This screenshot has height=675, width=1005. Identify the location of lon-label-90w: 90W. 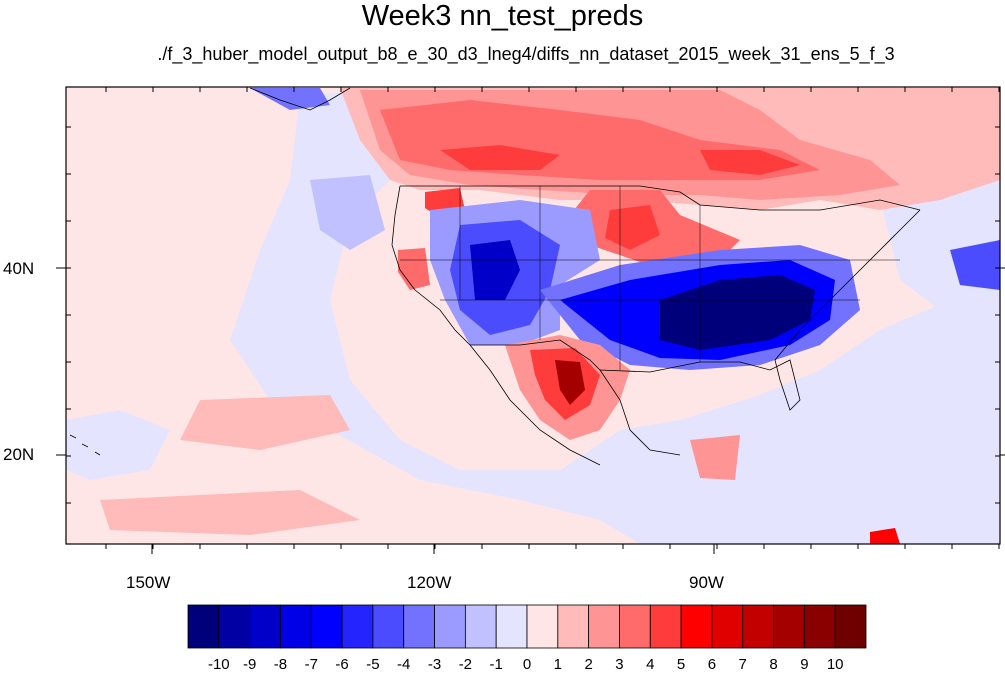
(706, 582).